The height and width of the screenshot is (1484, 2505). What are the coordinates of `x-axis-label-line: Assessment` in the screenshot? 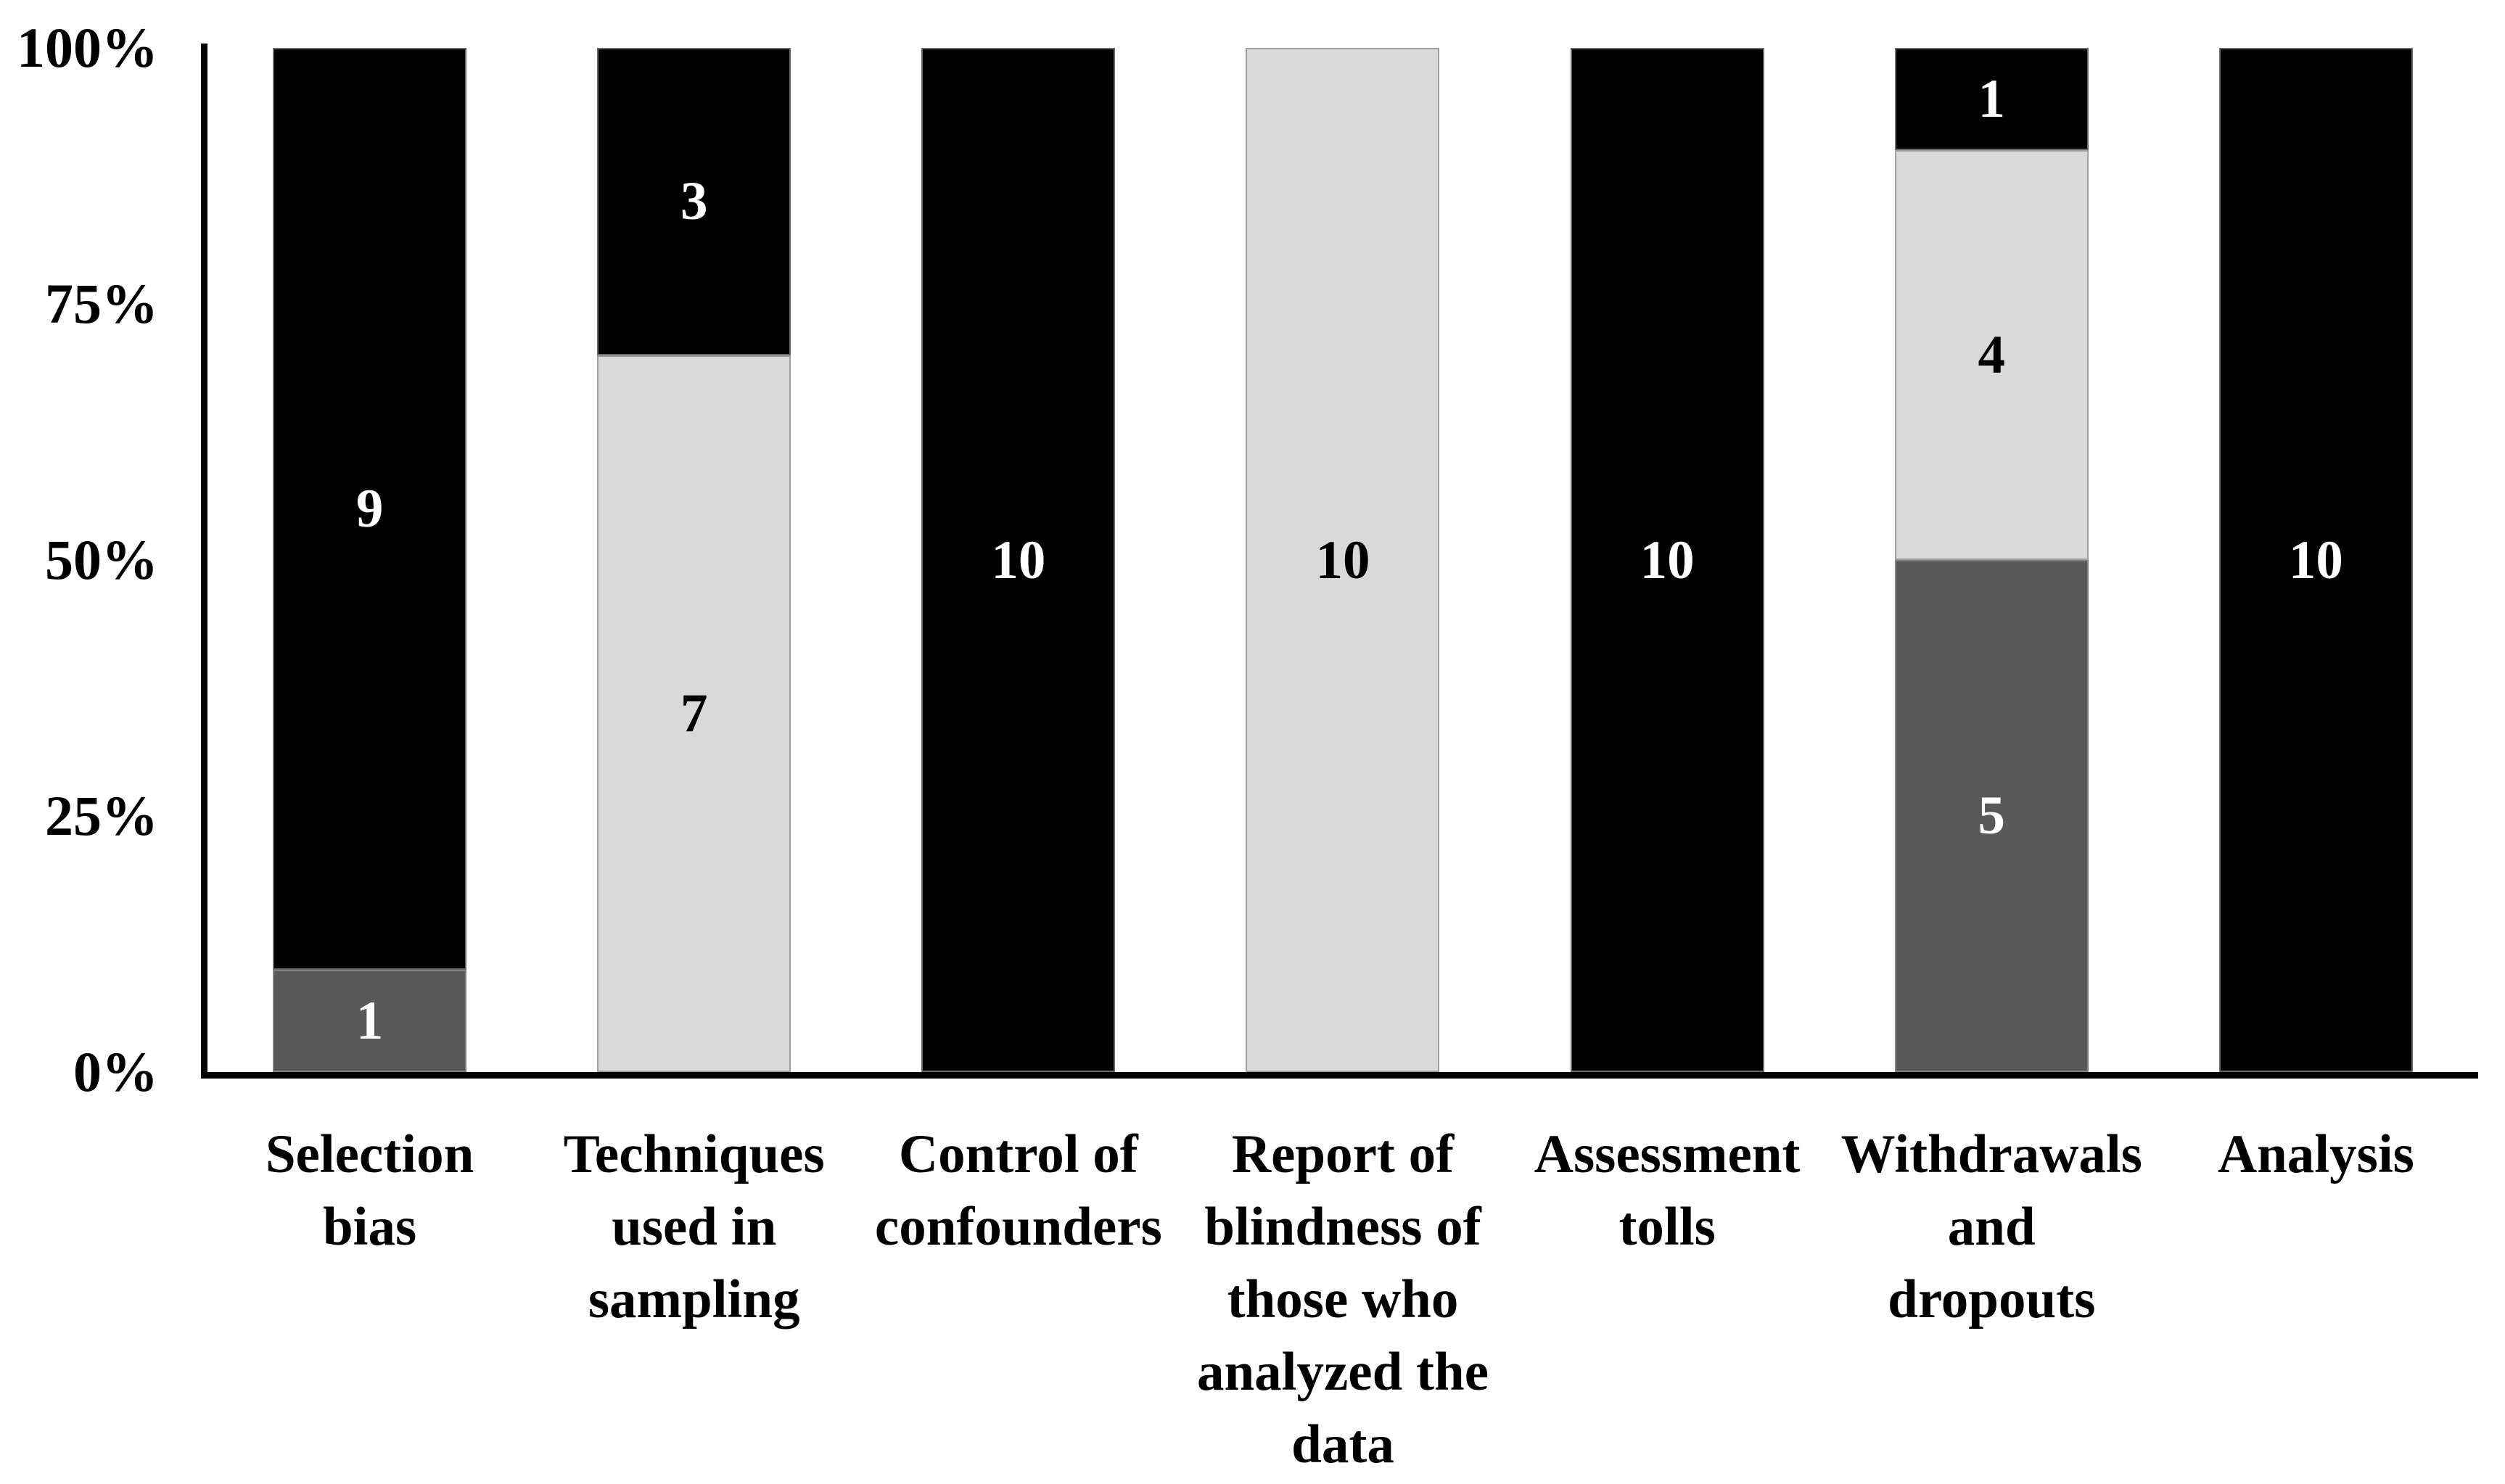 It's located at (1667, 1154).